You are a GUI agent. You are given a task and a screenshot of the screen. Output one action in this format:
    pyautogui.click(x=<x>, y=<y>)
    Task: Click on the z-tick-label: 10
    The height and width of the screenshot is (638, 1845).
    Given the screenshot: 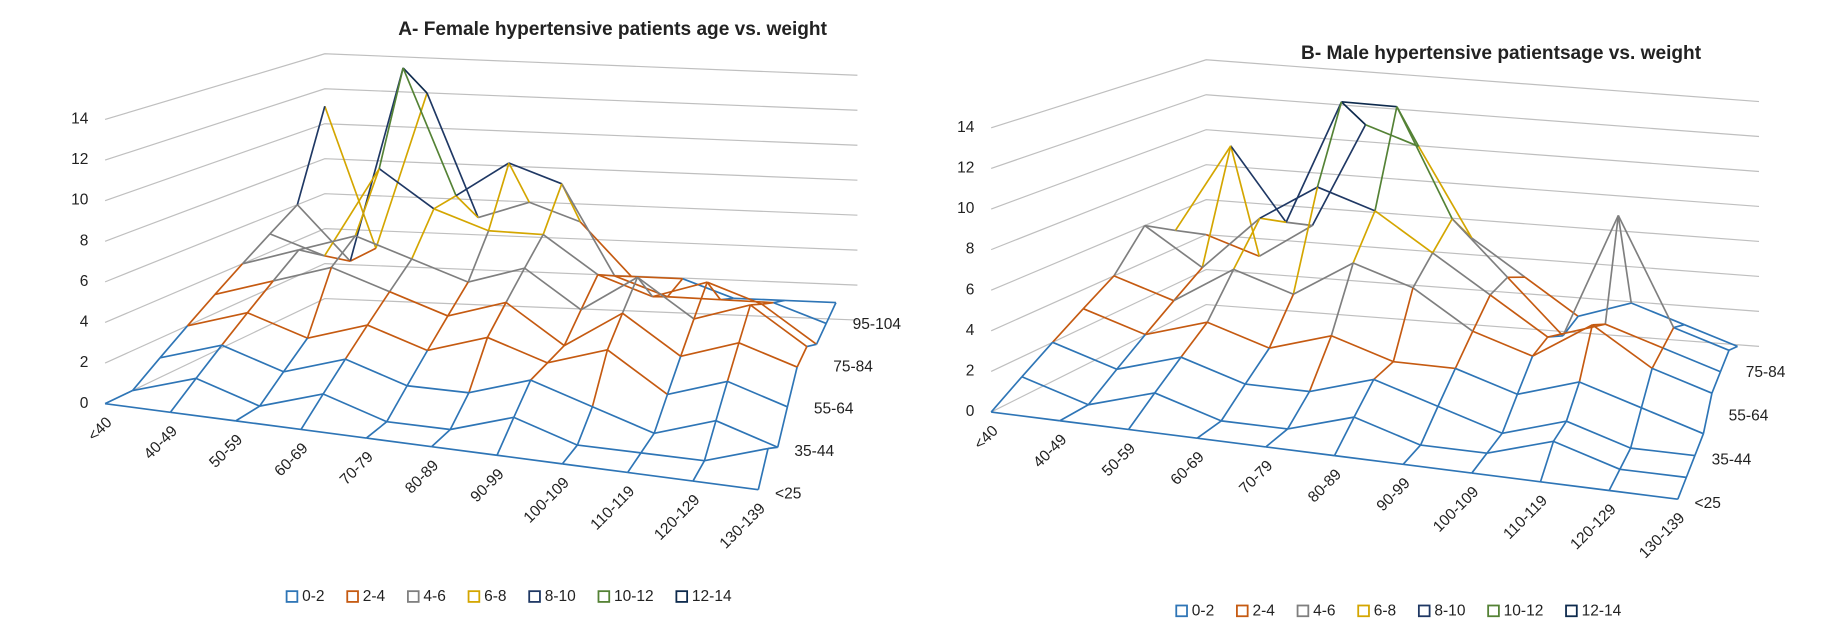 What is the action you would take?
    pyautogui.click(x=80, y=200)
    